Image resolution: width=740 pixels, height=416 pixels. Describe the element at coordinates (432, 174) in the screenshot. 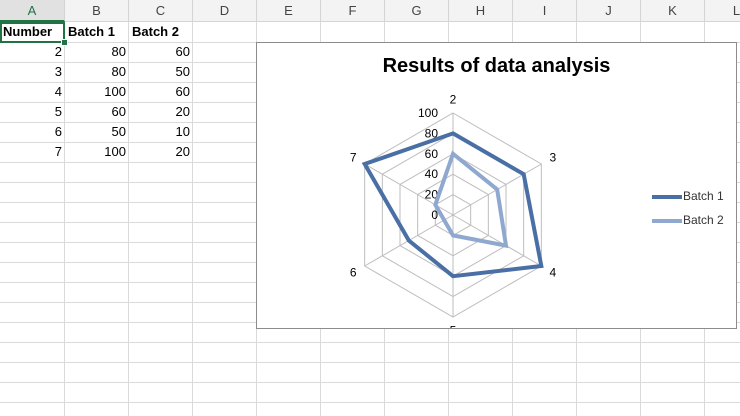

I see `radial-tick-label: 40` at that location.